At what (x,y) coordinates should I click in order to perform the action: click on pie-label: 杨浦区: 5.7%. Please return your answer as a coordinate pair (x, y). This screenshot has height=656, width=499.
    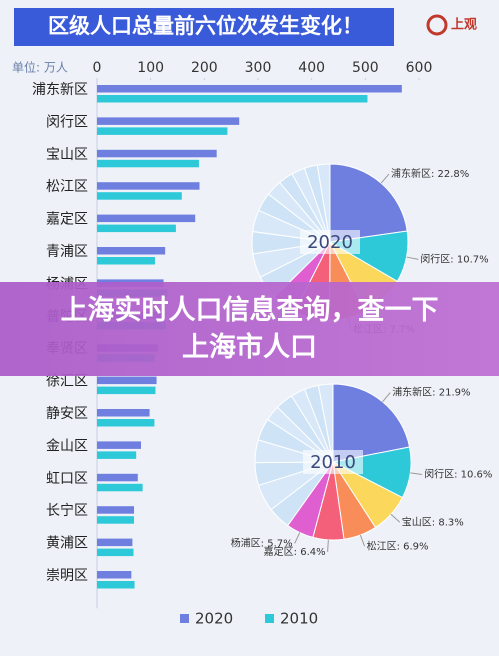
    Looking at the image, I should click on (262, 542).